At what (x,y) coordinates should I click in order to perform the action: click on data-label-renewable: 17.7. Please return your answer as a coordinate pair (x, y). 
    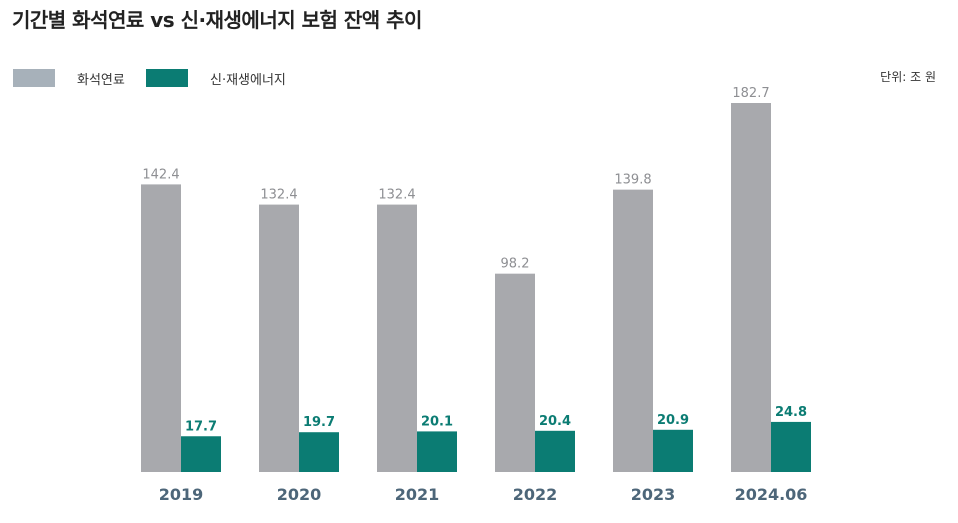
    Looking at the image, I should click on (201, 426).